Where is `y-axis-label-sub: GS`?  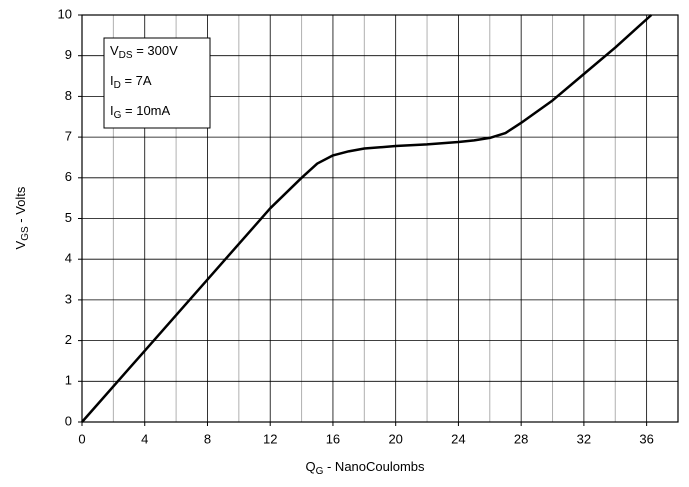 y-axis-label-sub: GS is located at coordinates (25, 233).